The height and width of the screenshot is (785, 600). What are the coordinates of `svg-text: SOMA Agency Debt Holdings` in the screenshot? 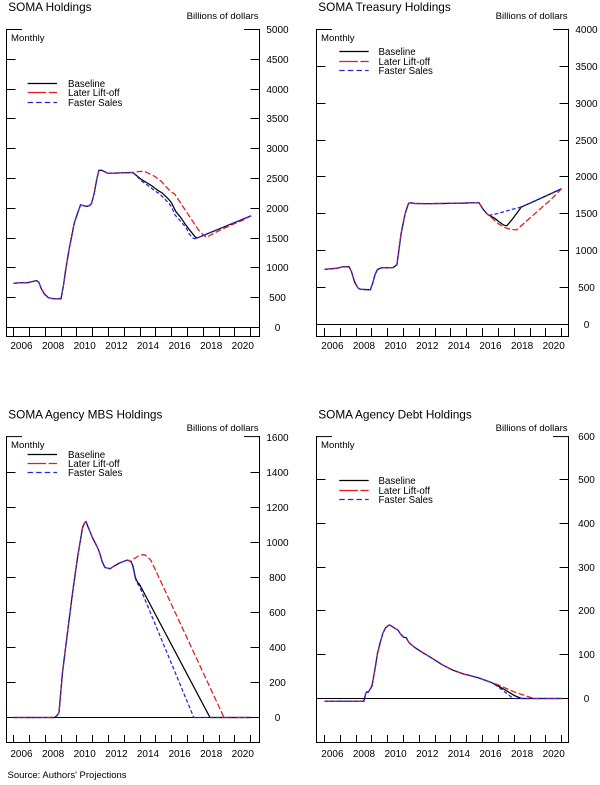 It's located at (395, 414).